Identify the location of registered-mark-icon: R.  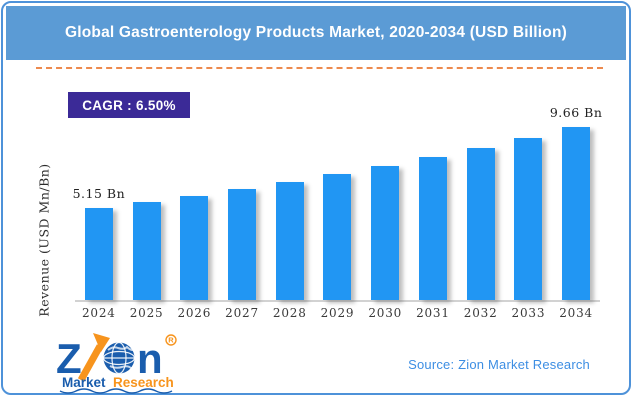
(171, 340).